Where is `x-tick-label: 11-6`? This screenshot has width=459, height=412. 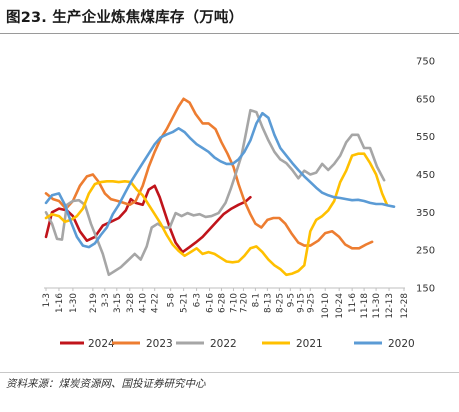 x-tick-label: 11-6 is located at coordinates (353, 303).